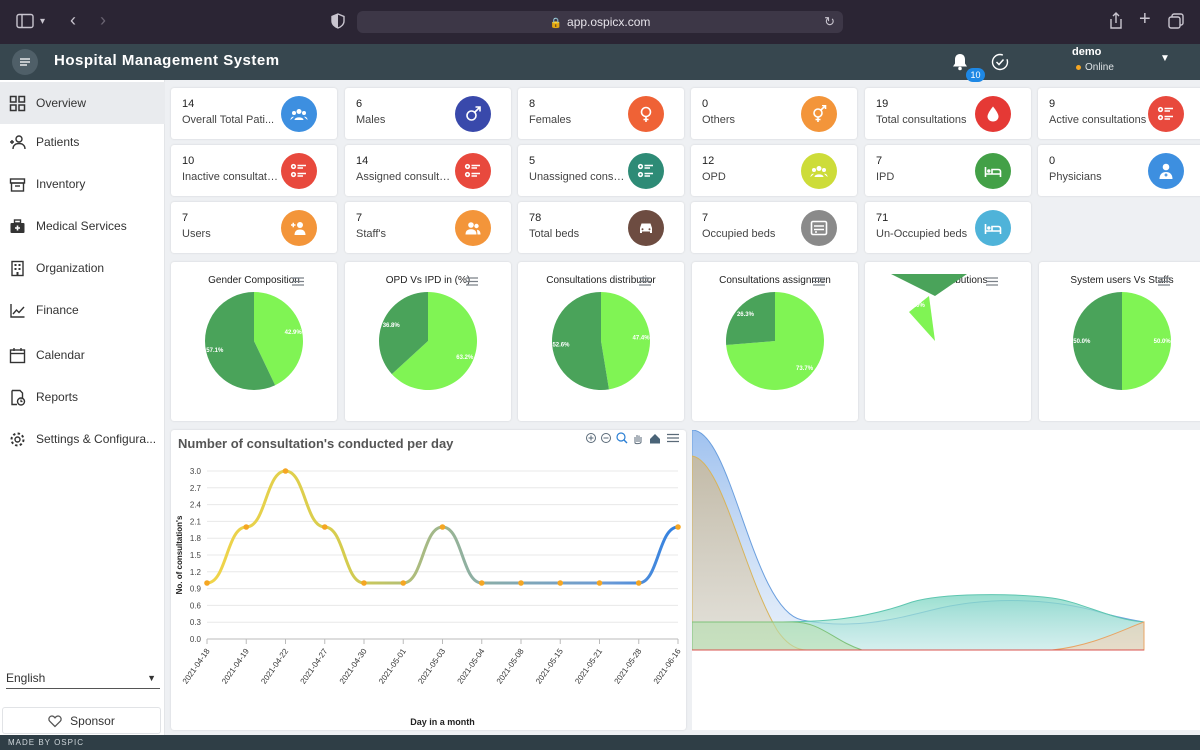 The width and height of the screenshot is (1200, 750). What do you see at coordinates (82, 184) in the screenshot?
I see `sidebar-item-inventory: Inventory` at bounding box center [82, 184].